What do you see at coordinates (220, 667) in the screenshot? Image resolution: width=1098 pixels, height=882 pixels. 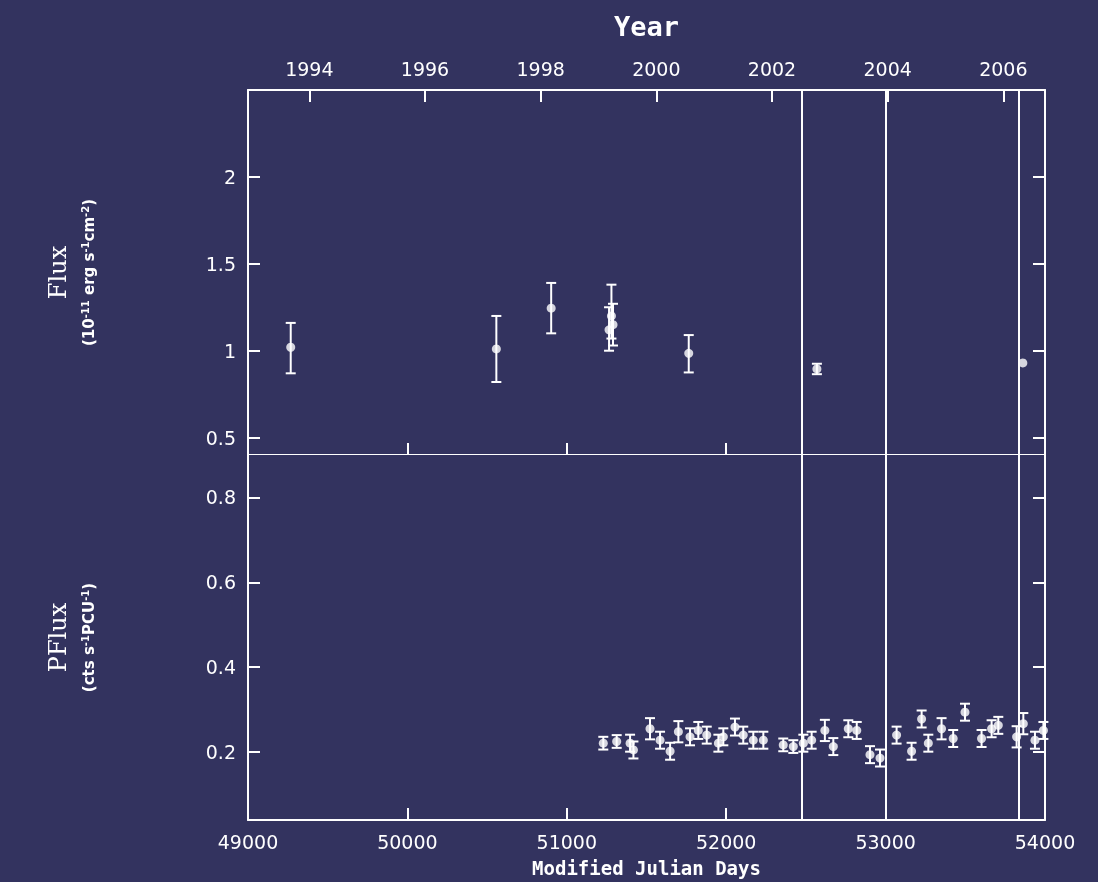 I see `y-tick-label: 0.4` at bounding box center [220, 667].